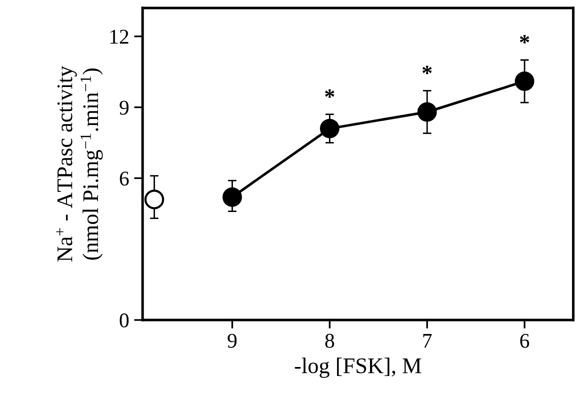 This screenshot has width=582, height=400. I want to click on y-tick-label: 12, so click(119, 37).